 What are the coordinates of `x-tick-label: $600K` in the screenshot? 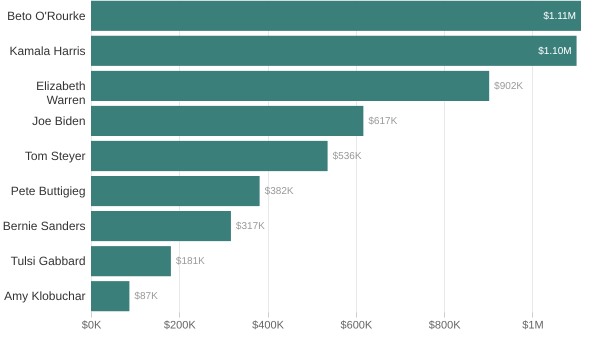 It's located at (356, 326).